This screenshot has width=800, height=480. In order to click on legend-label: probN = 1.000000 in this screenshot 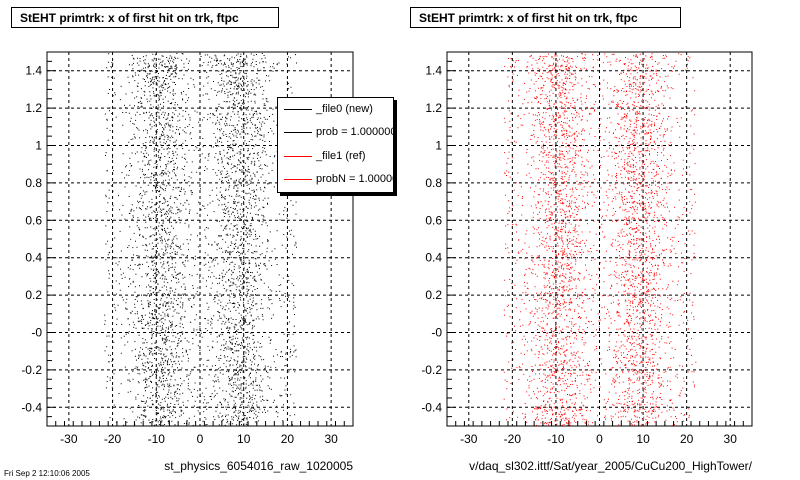, I will do `click(354, 179)`.